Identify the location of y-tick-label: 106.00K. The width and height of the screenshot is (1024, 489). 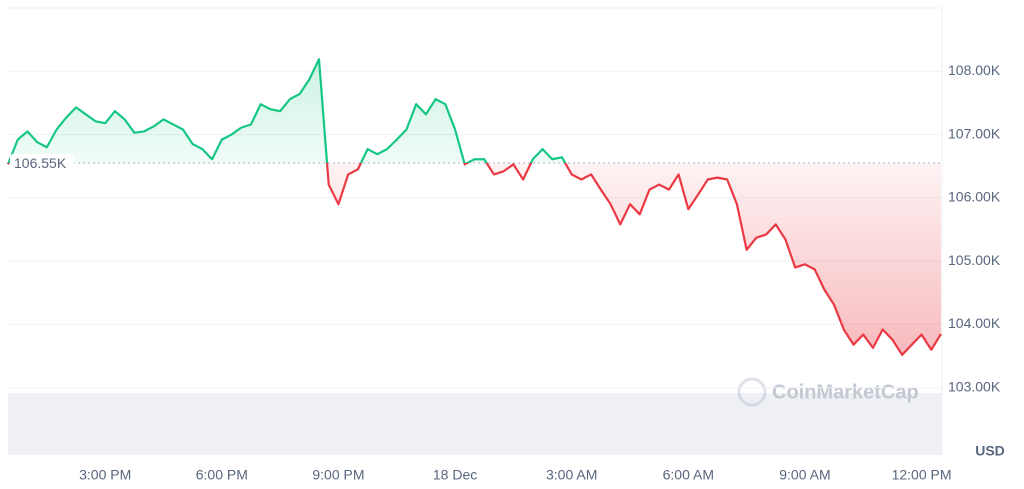
(974, 197).